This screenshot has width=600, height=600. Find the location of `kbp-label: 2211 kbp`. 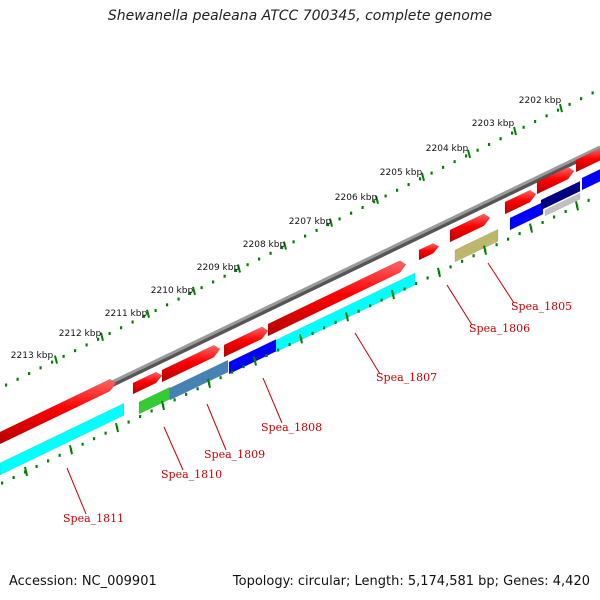

kbp-label: 2211 kbp is located at coordinates (126, 314).